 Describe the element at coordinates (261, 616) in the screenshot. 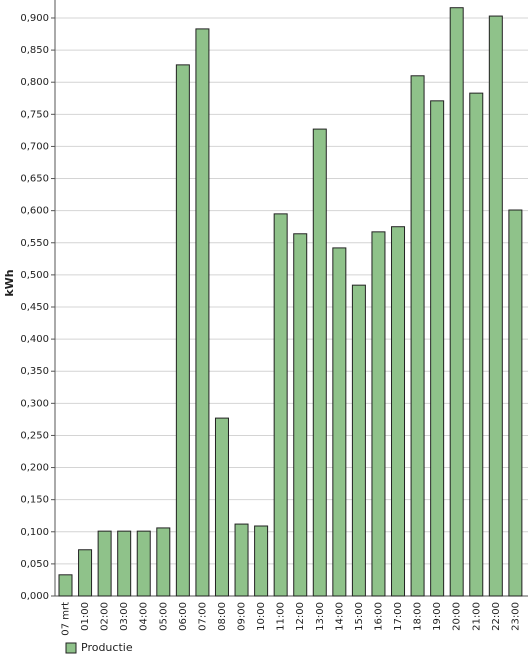

I see `x-tick-label: 10:00` at that location.